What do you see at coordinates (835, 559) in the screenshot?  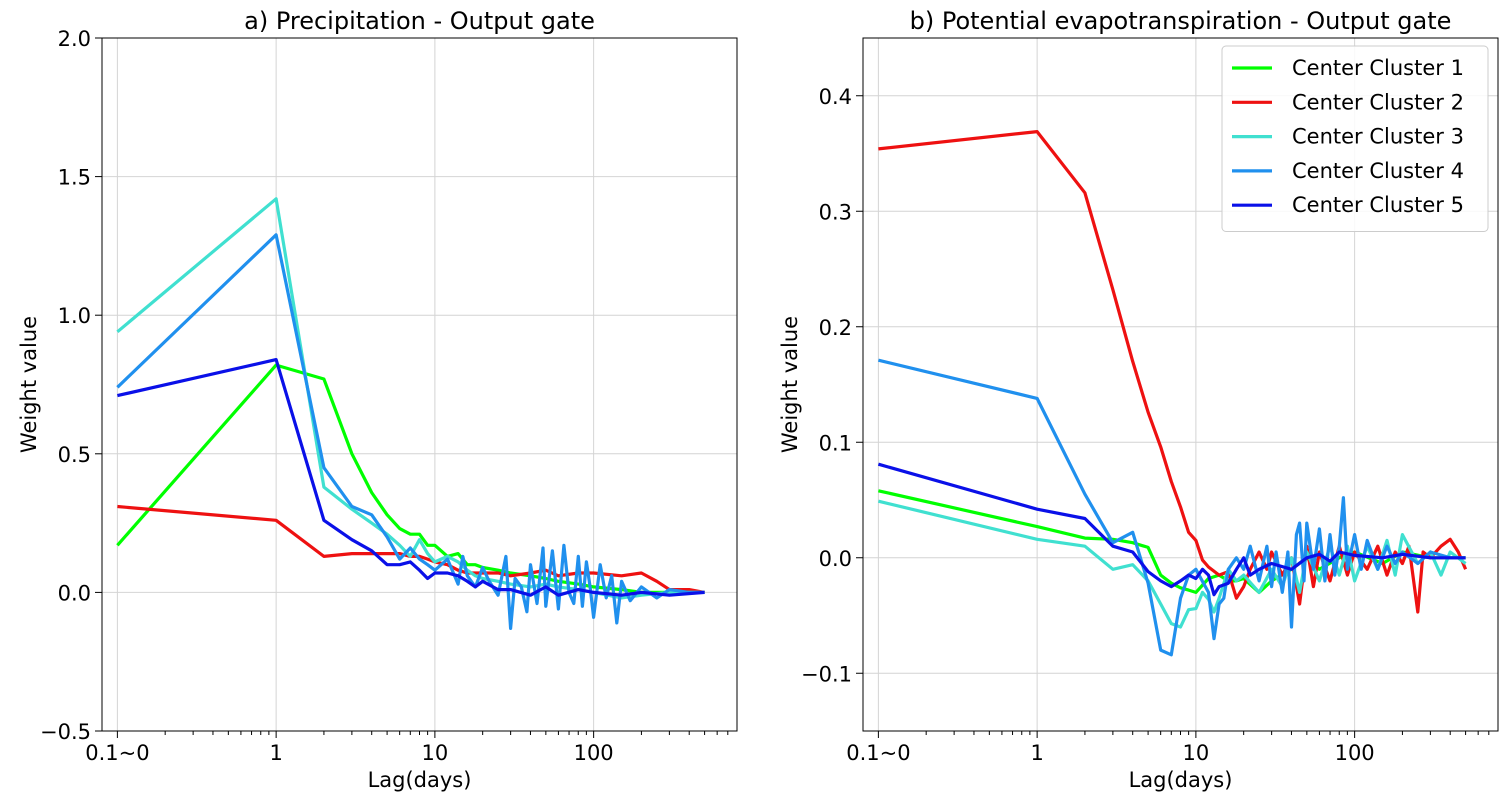 I see `panel-b-y-tick-label: 0.0` at bounding box center [835, 559].